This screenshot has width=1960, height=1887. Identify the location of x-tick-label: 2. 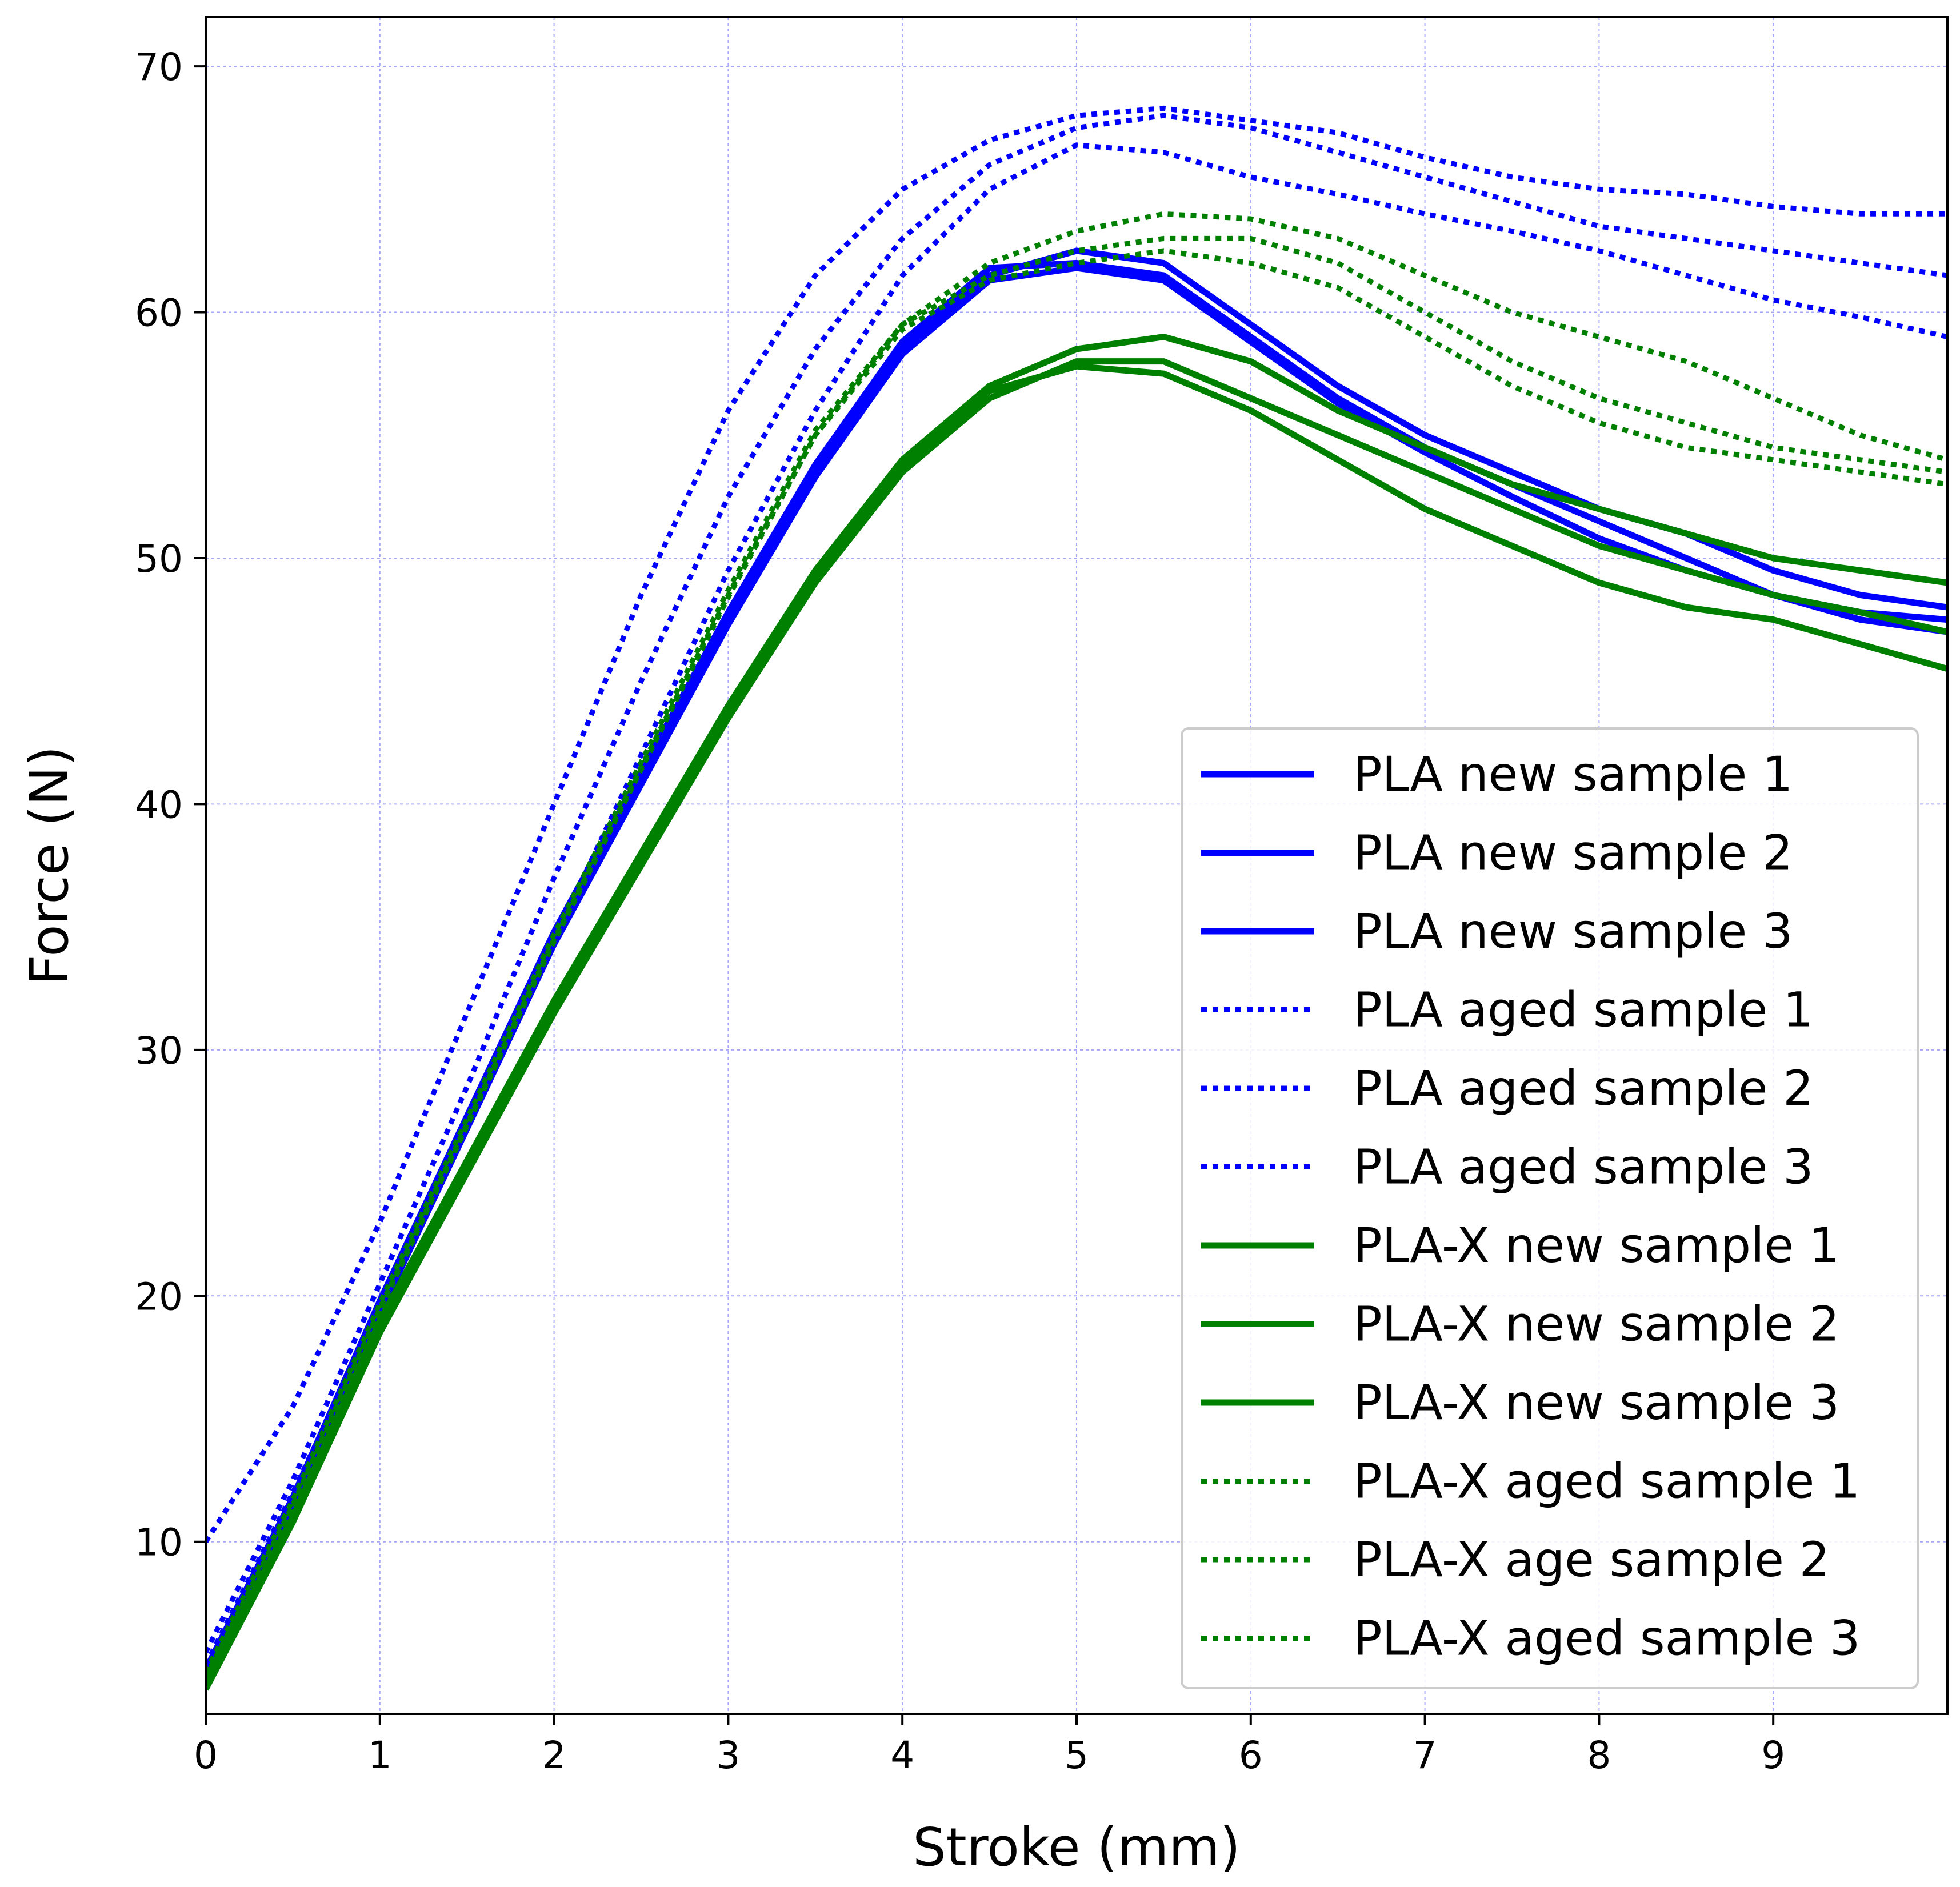
(554, 1755).